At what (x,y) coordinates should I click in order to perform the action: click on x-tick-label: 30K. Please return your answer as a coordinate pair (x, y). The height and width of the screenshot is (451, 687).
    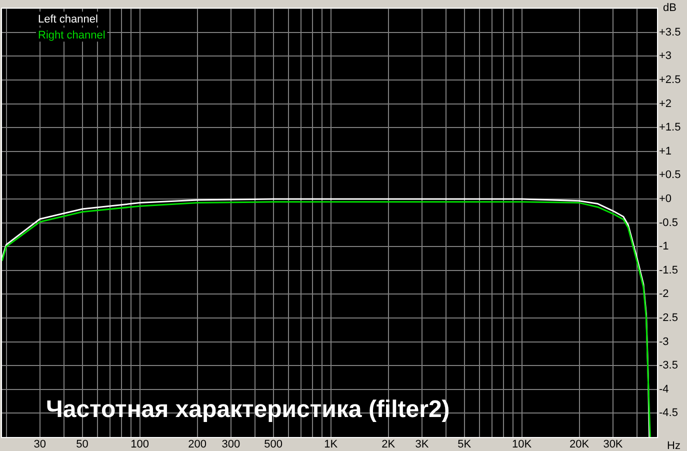
    Looking at the image, I should click on (613, 444).